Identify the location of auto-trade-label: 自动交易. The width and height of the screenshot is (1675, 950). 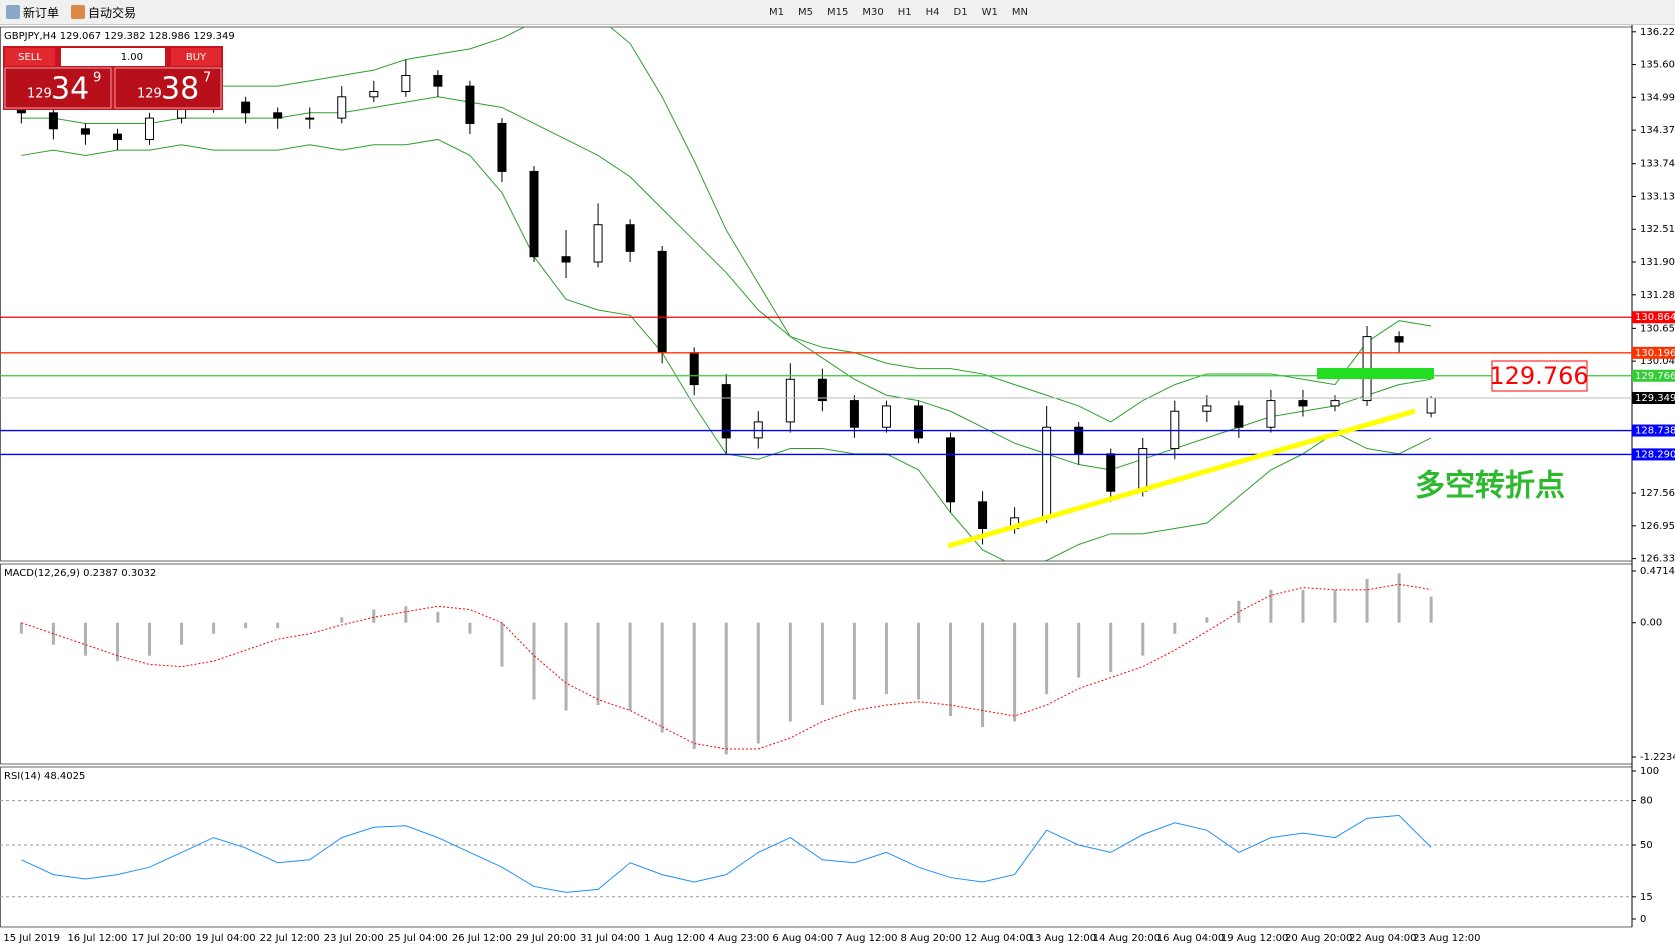
(112, 12).